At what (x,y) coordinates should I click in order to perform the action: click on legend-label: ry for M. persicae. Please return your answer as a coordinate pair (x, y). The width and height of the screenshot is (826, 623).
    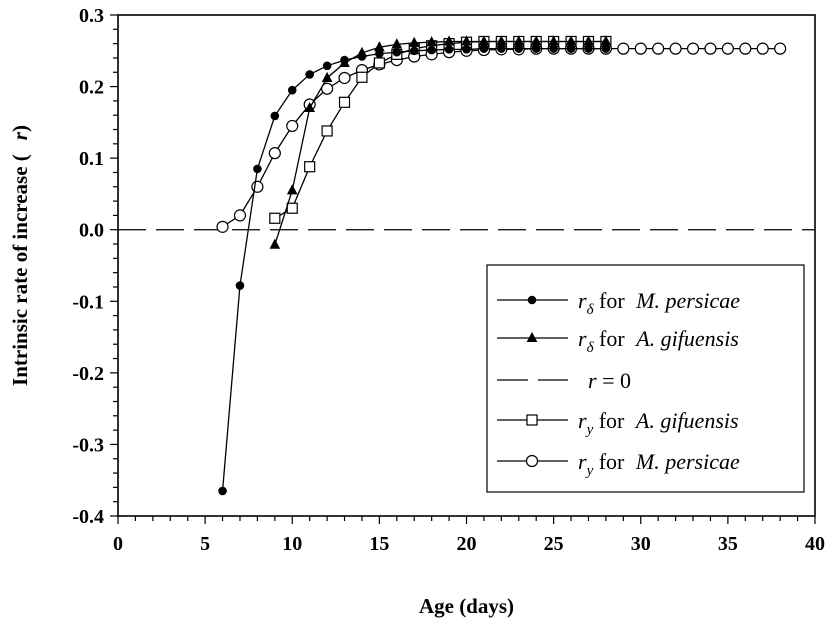
    Looking at the image, I should click on (659, 464).